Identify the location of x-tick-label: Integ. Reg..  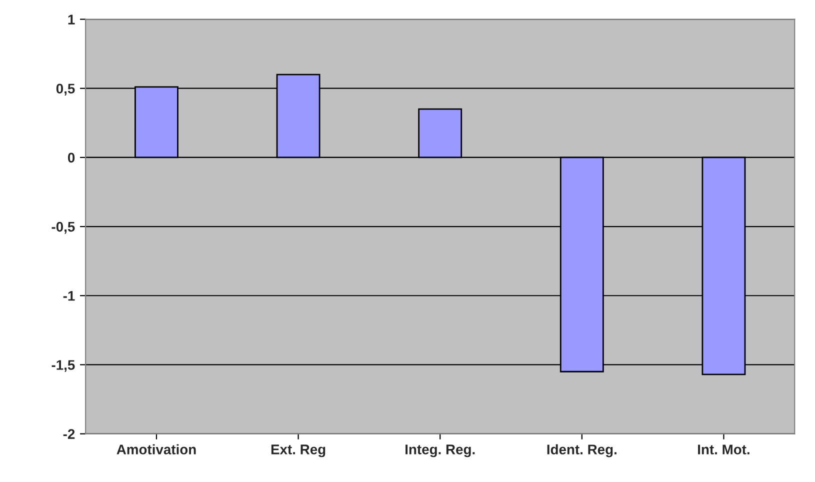
(440, 451).